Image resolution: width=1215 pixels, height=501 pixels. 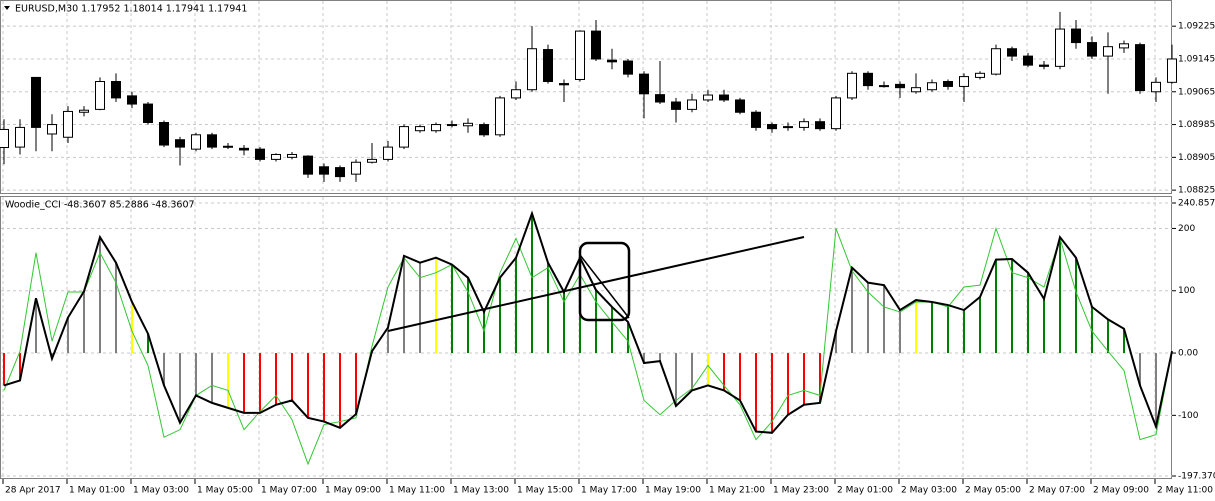 I want to click on highlight-box, so click(x=604, y=281).